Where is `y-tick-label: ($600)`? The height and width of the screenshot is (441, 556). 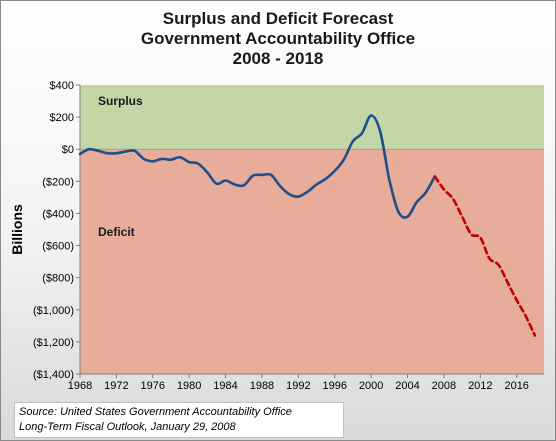 y-tick-label: ($600) is located at coordinates (58, 247).